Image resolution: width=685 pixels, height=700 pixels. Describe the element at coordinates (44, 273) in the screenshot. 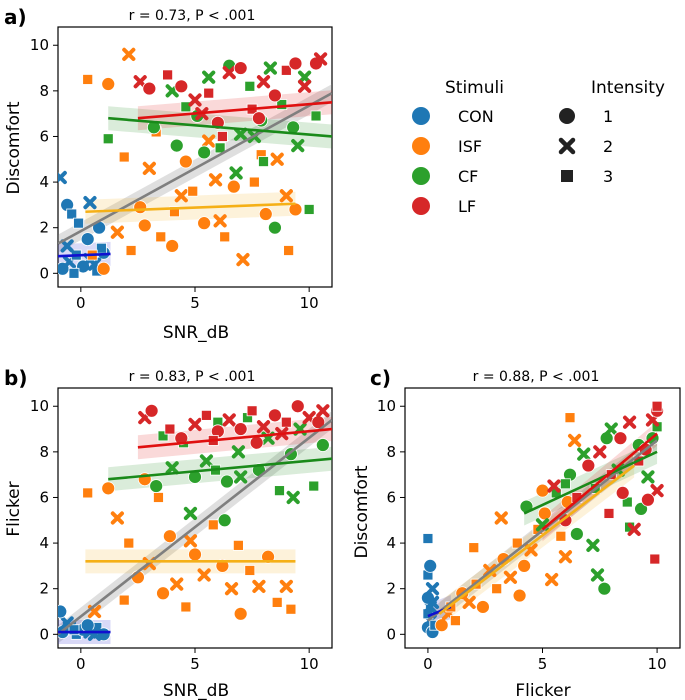

I see `y-tick-label: 0` at that location.